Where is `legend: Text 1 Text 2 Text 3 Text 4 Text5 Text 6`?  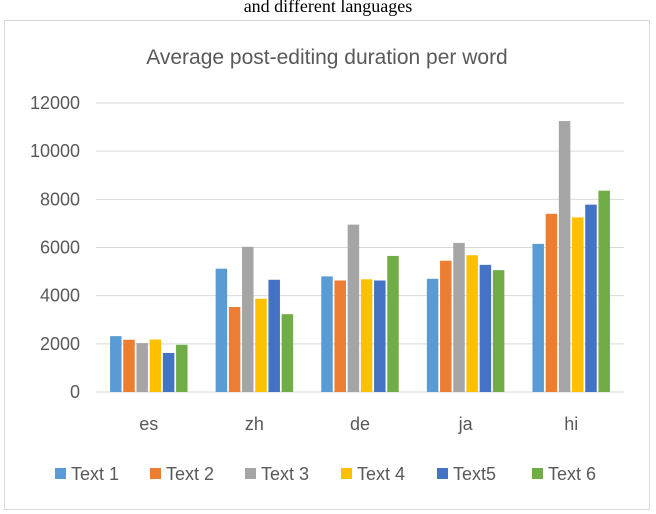 legend: Text 1 Text 2 Text 3 Text 4 Text5 Text 6 is located at coordinates (325, 474).